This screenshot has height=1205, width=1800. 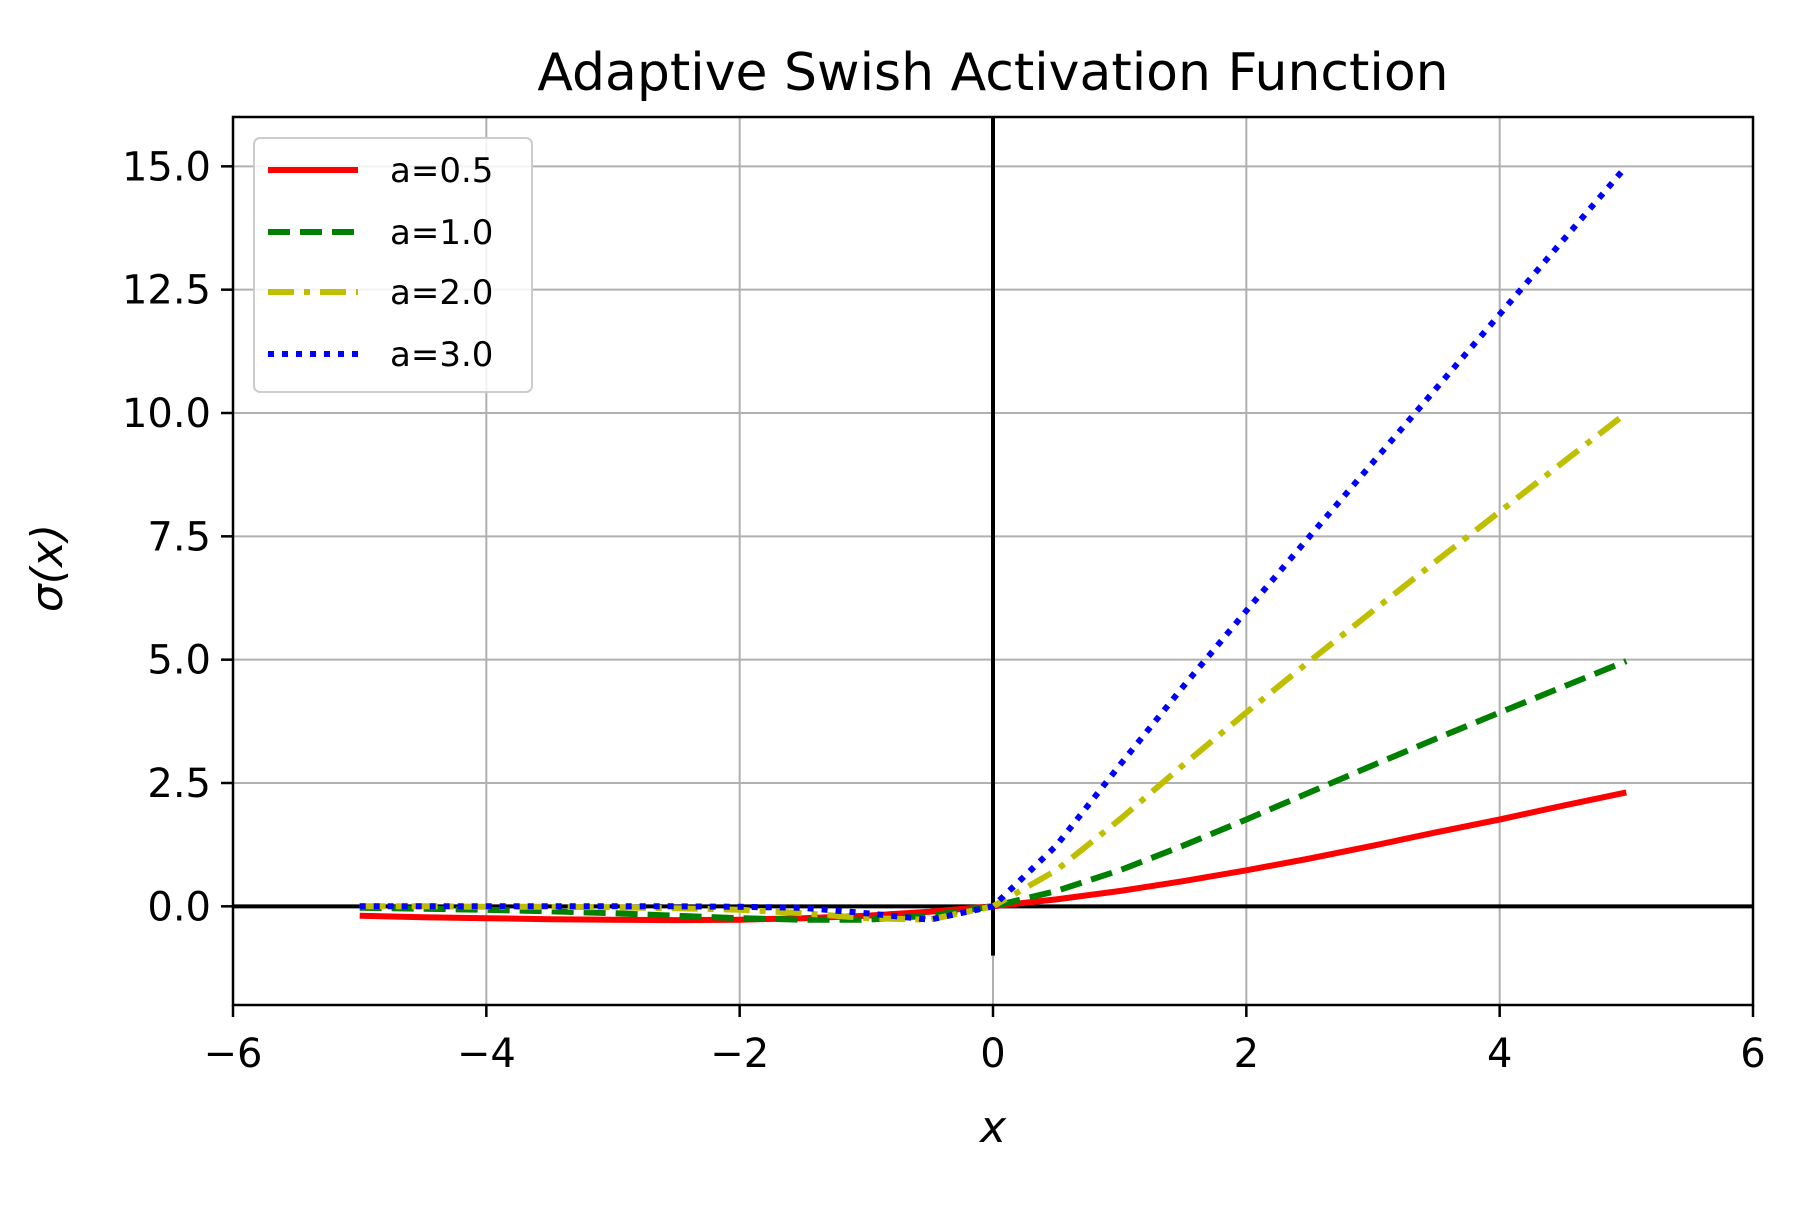 I want to click on y-tick-label: 7.5, so click(x=179, y=537).